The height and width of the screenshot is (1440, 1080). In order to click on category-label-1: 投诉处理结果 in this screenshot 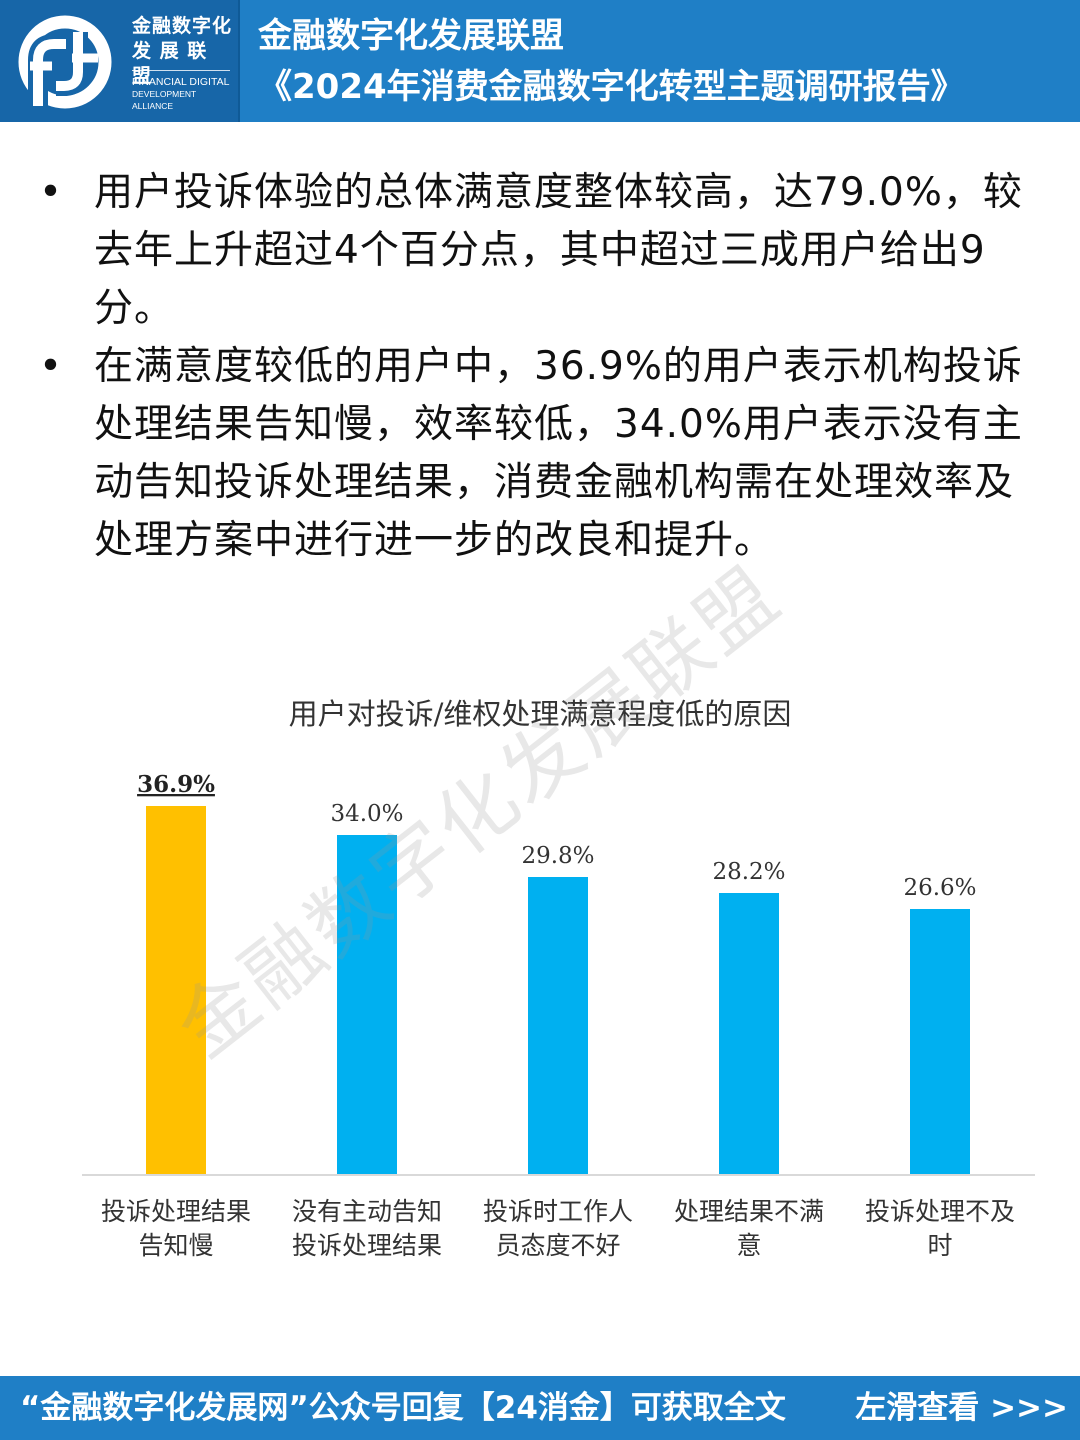, I will do `click(176, 1211)`.